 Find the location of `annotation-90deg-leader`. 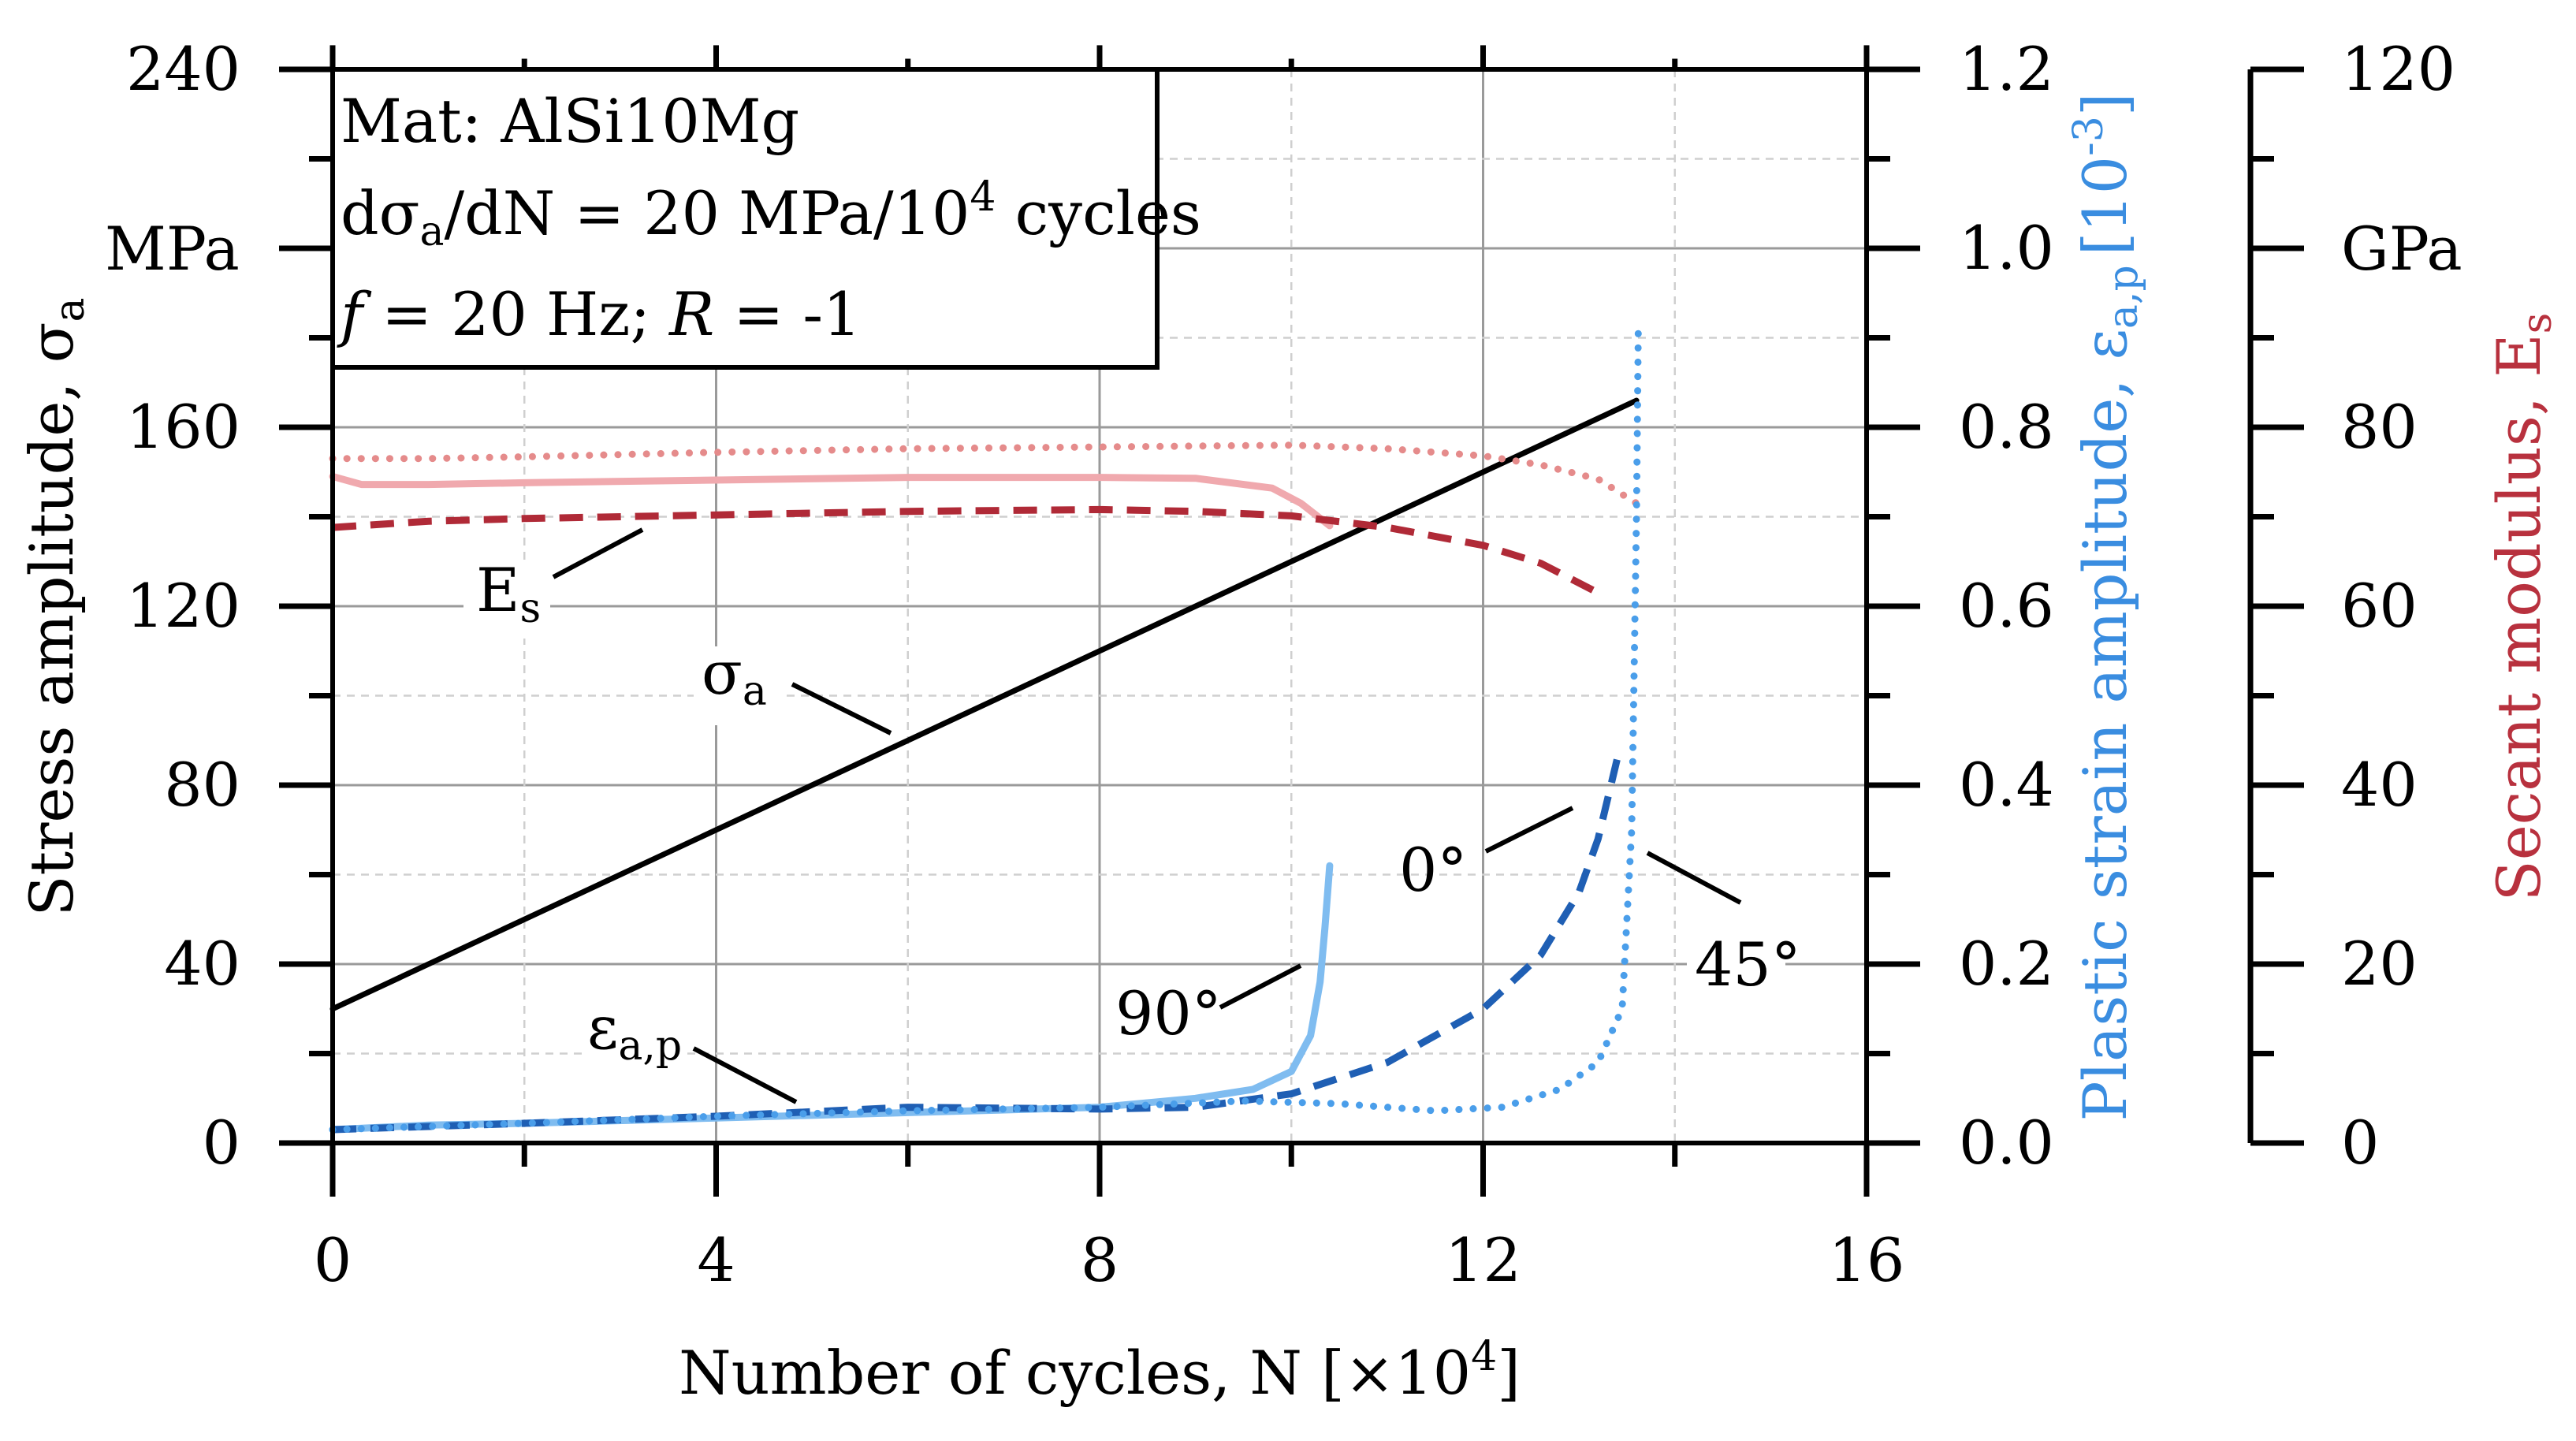

annotation-90deg-leader is located at coordinates (1260, 986).